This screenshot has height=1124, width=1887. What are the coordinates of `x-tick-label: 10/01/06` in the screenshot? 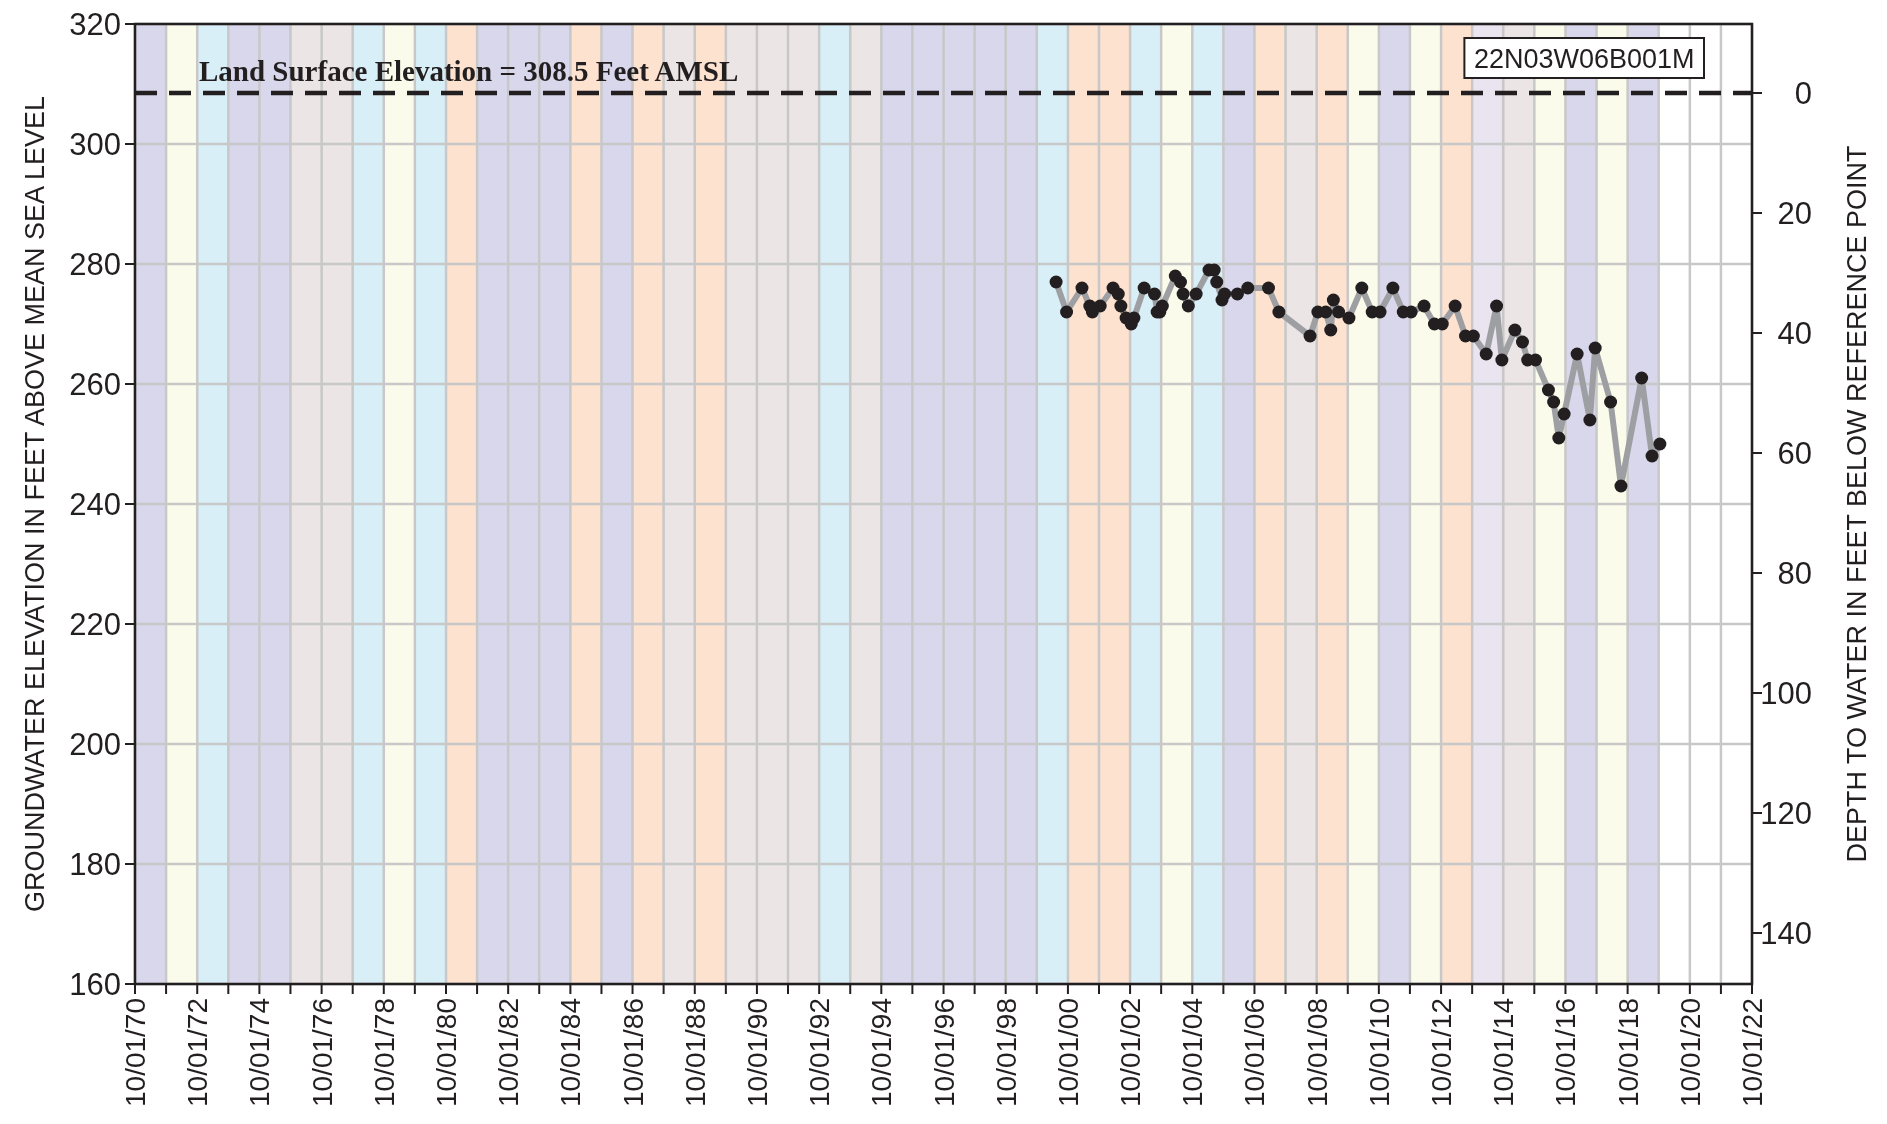 It's located at (1255, 1052).